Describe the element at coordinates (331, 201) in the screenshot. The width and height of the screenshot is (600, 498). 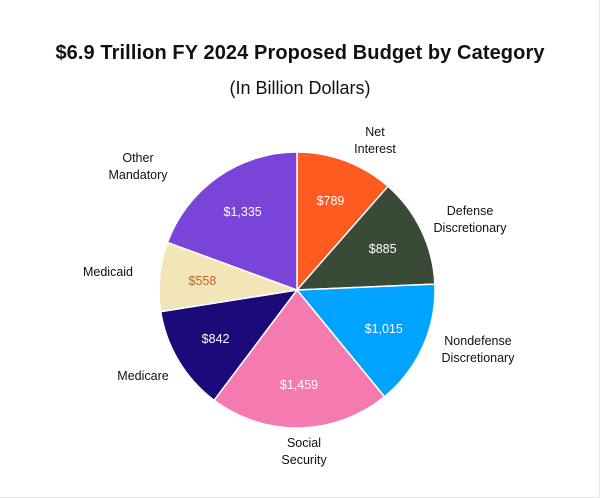
I see `pie-value-label-0: $789` at that location.